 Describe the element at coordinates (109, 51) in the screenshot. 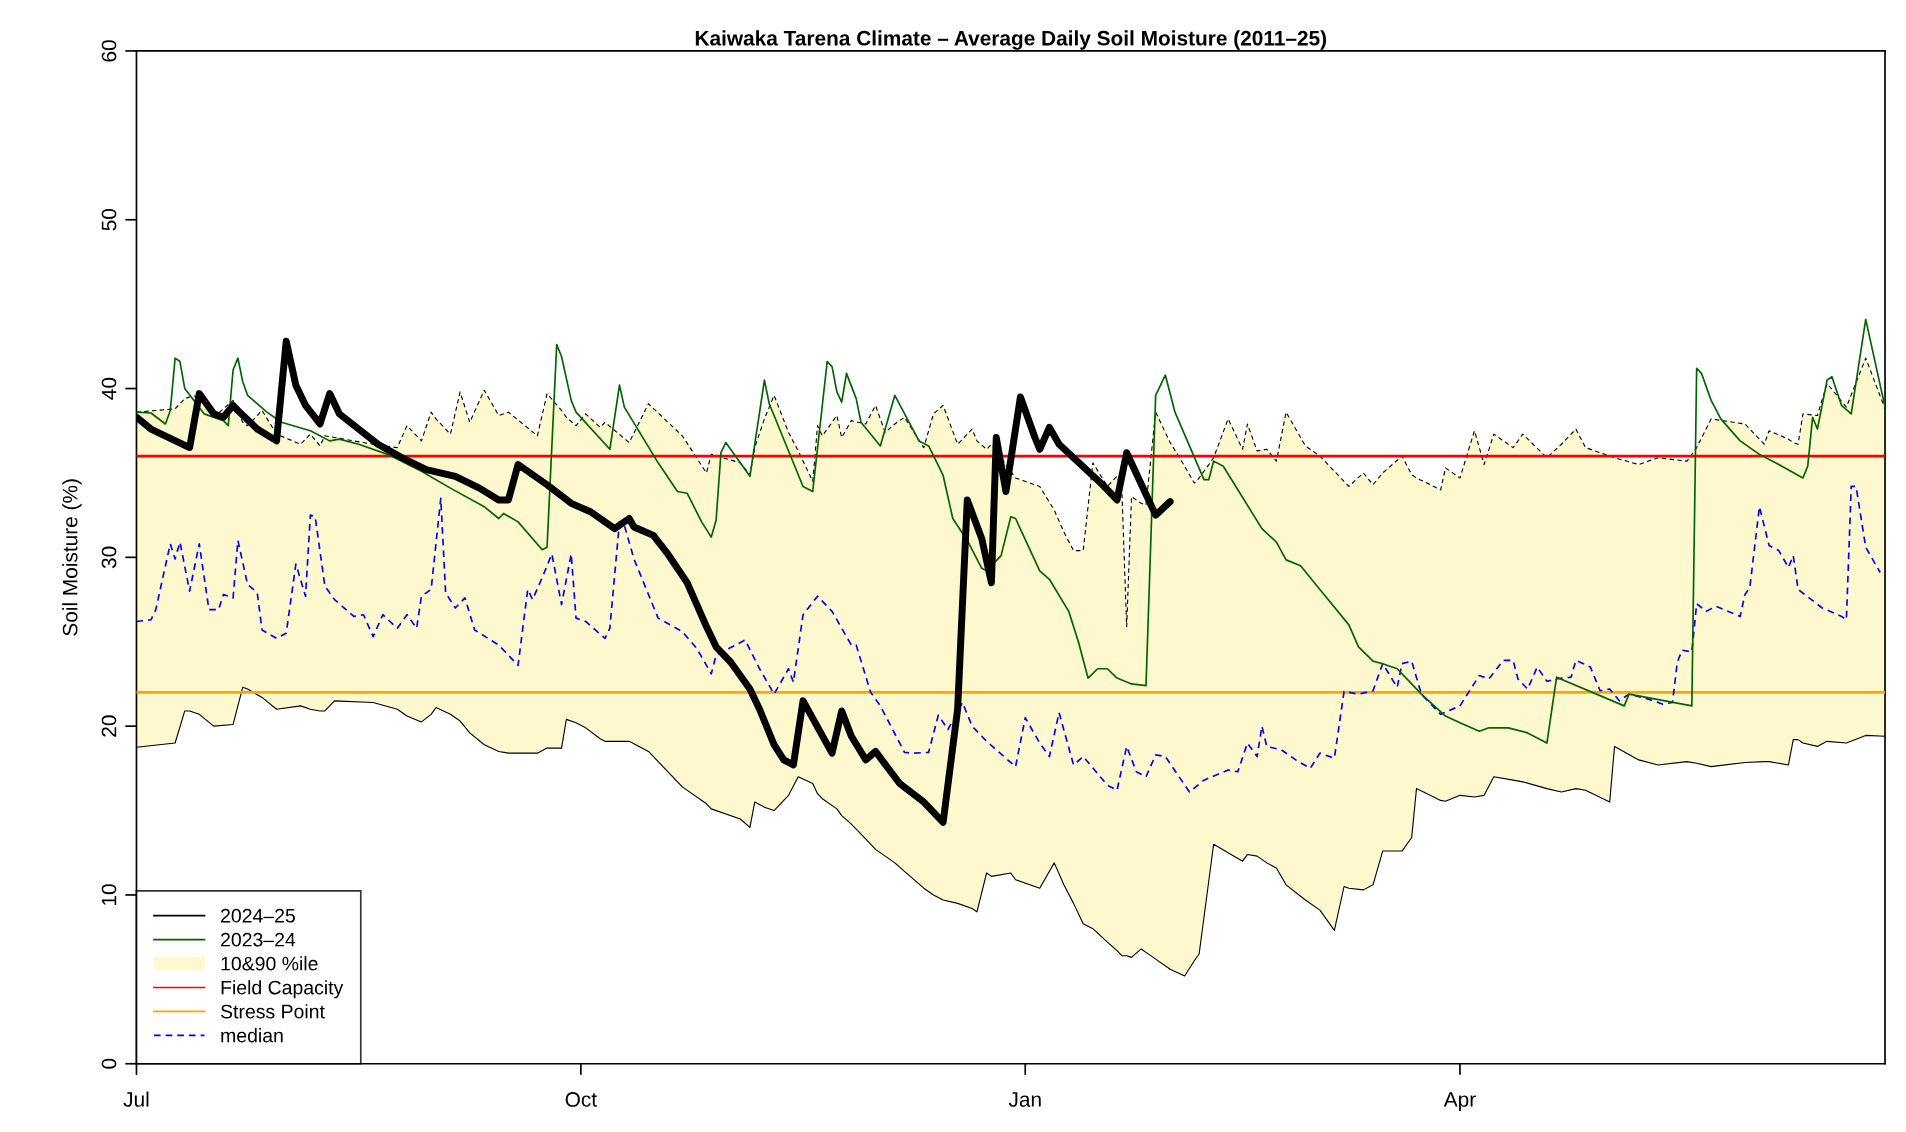

I see `y-tick-label: 60` at that location.